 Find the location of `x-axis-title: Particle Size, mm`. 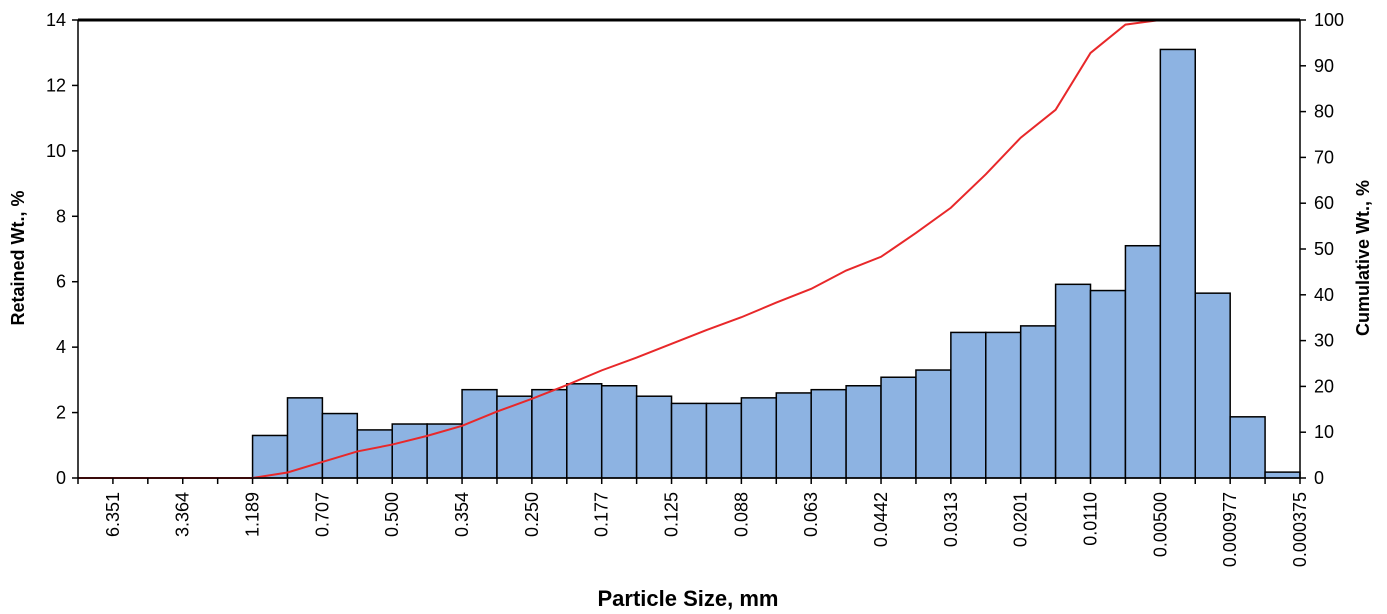

x-axis-title: Particle Size, mm is located at coordinates (688, 598).